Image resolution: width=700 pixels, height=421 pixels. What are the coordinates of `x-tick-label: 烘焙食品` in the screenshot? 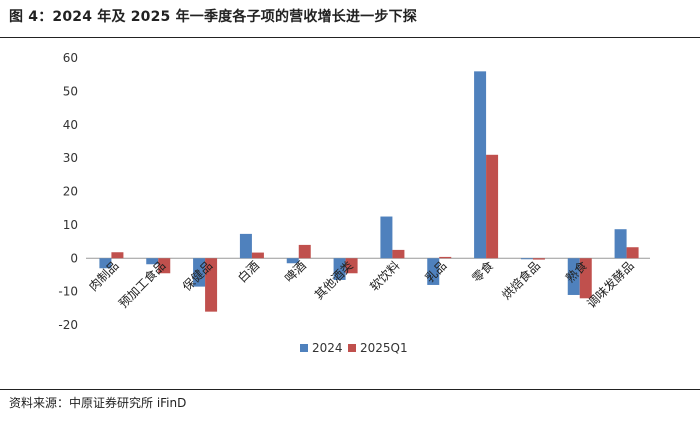 It's located at (520, 280).